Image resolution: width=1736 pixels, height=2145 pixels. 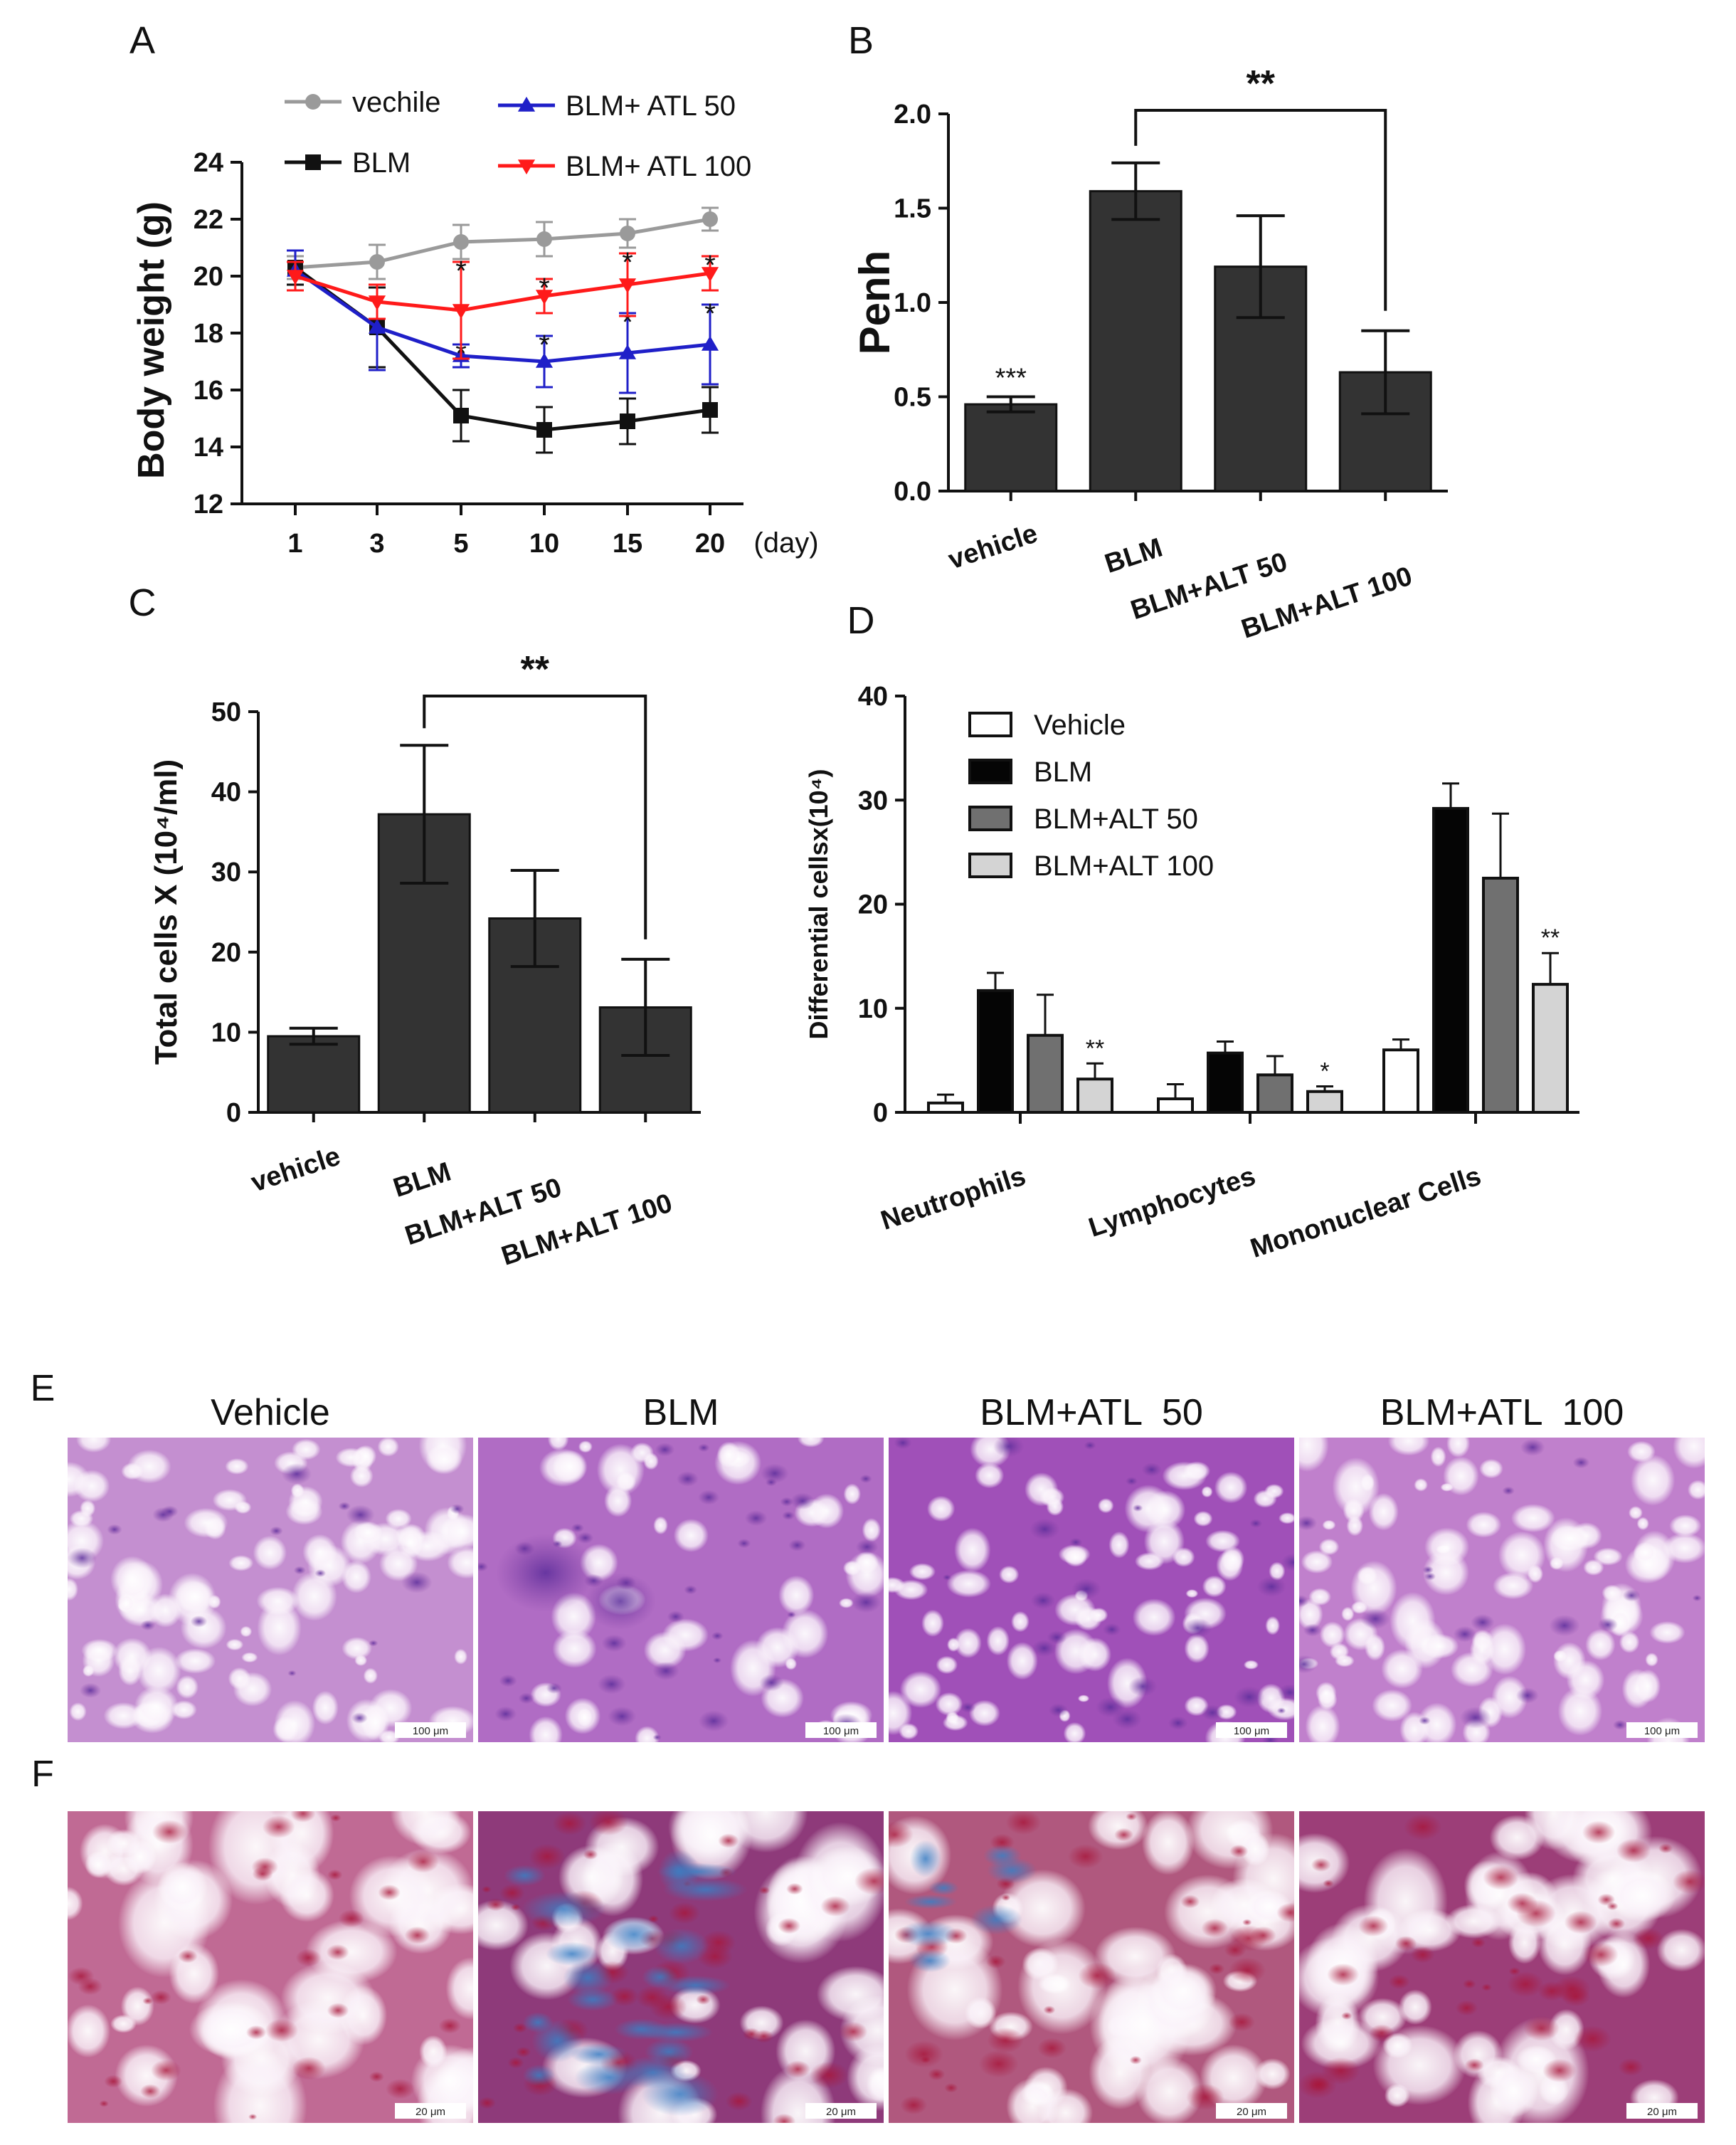 I want to click on legend-marker, so click(x=313, y=102).